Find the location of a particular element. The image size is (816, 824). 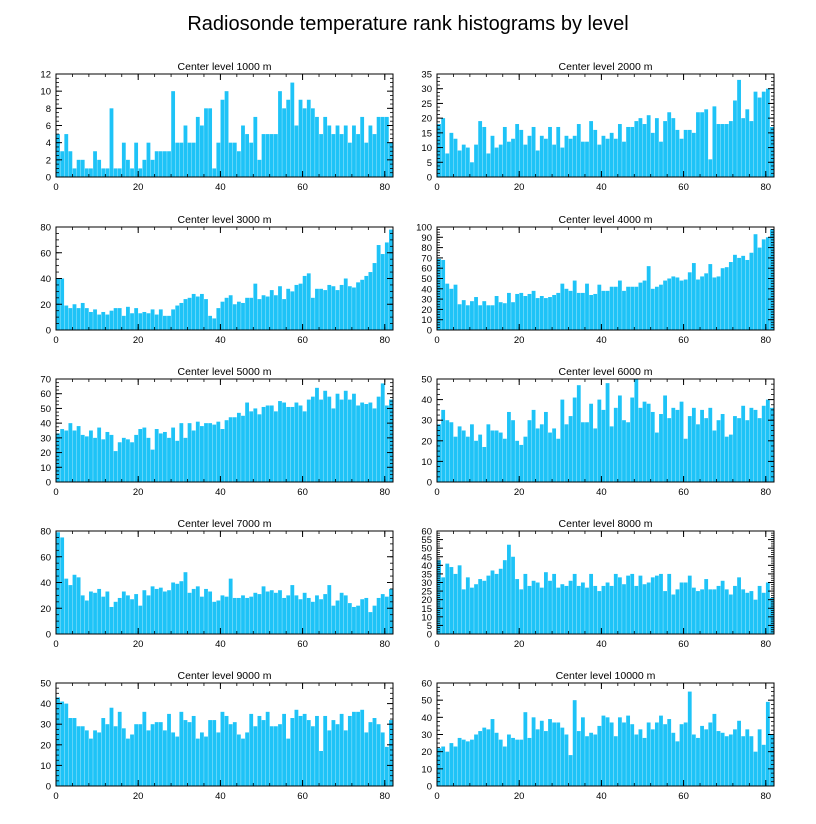

x-tick-label: 40 is located at coordinates (601, 340).